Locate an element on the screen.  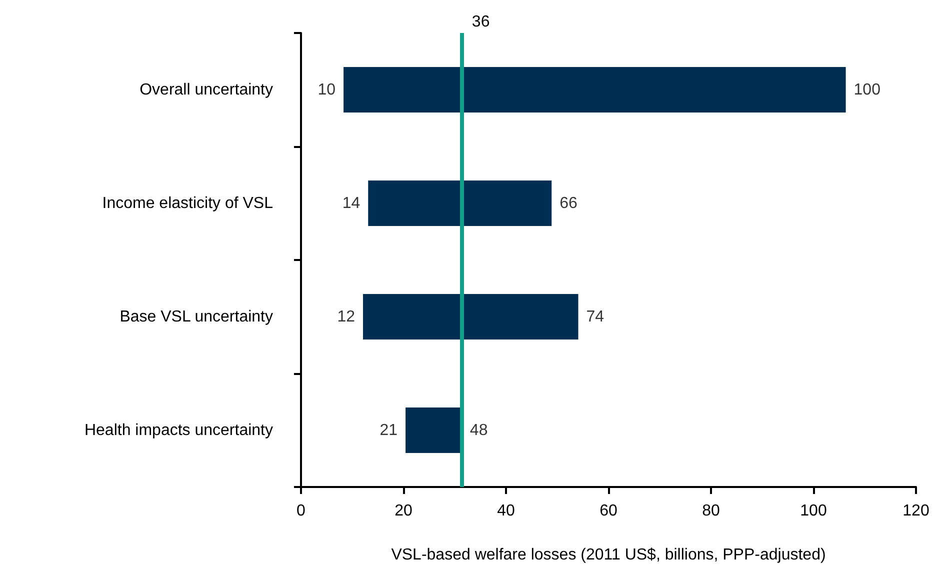
annotation: 12 is located at coordinates (346, 317).